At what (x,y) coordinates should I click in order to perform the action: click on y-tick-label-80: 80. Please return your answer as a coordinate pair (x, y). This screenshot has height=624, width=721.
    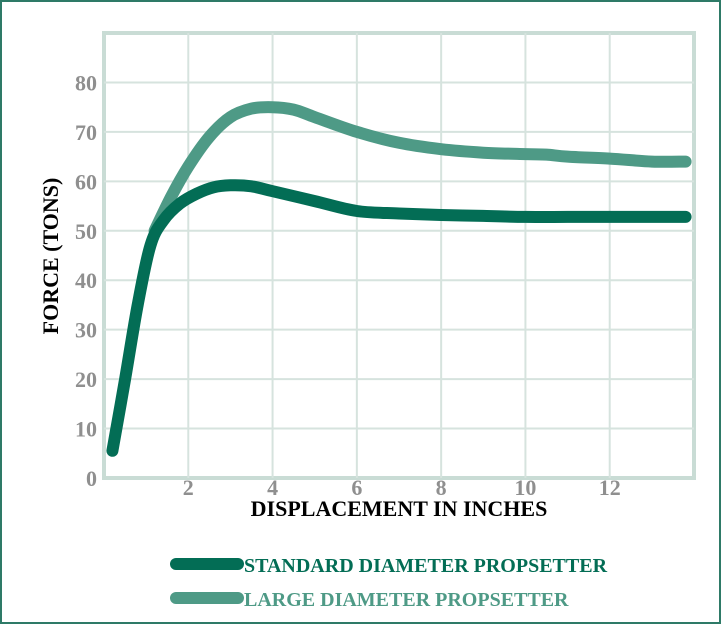
    Looking at the image, I should click on (86, 82).